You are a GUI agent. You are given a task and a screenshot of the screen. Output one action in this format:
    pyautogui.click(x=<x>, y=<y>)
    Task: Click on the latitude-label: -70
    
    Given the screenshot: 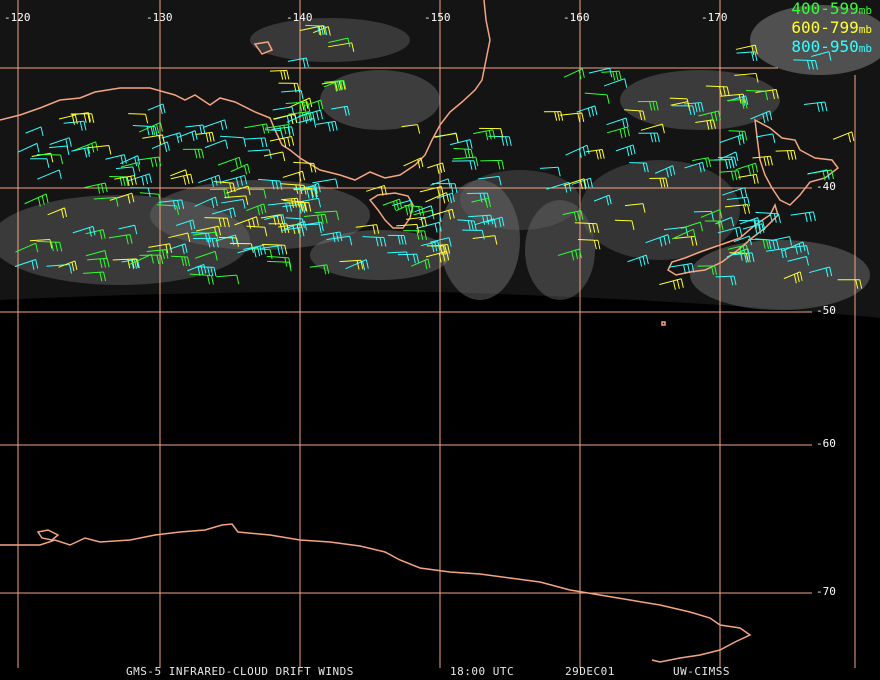 What is the action you would take?
    pyautogui.click(x=826, y=591)
    